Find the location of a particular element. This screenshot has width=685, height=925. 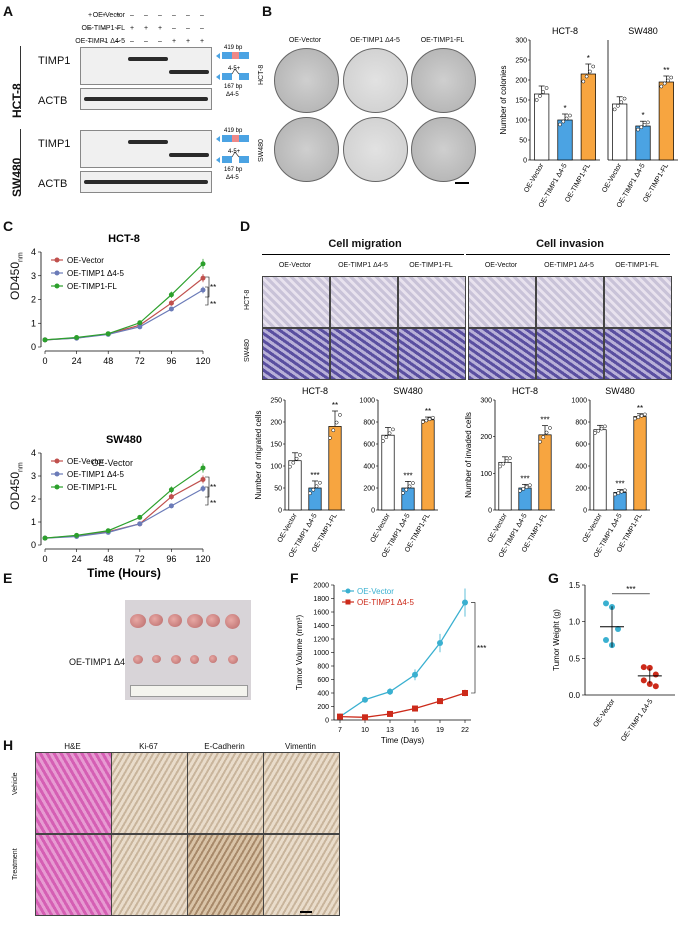

ihc-image is located at coordinates (301, 793).